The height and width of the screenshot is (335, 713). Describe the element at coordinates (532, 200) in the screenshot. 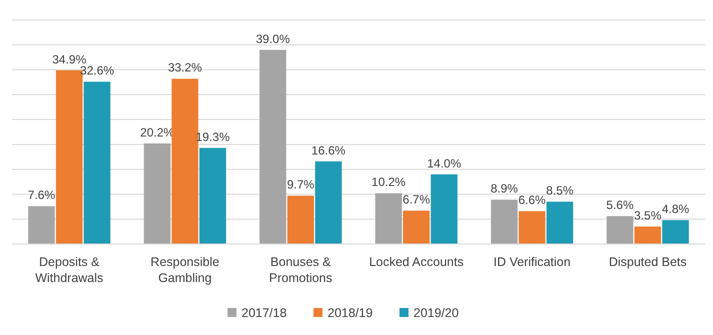

I see `data-label: 6.6%` at that location.